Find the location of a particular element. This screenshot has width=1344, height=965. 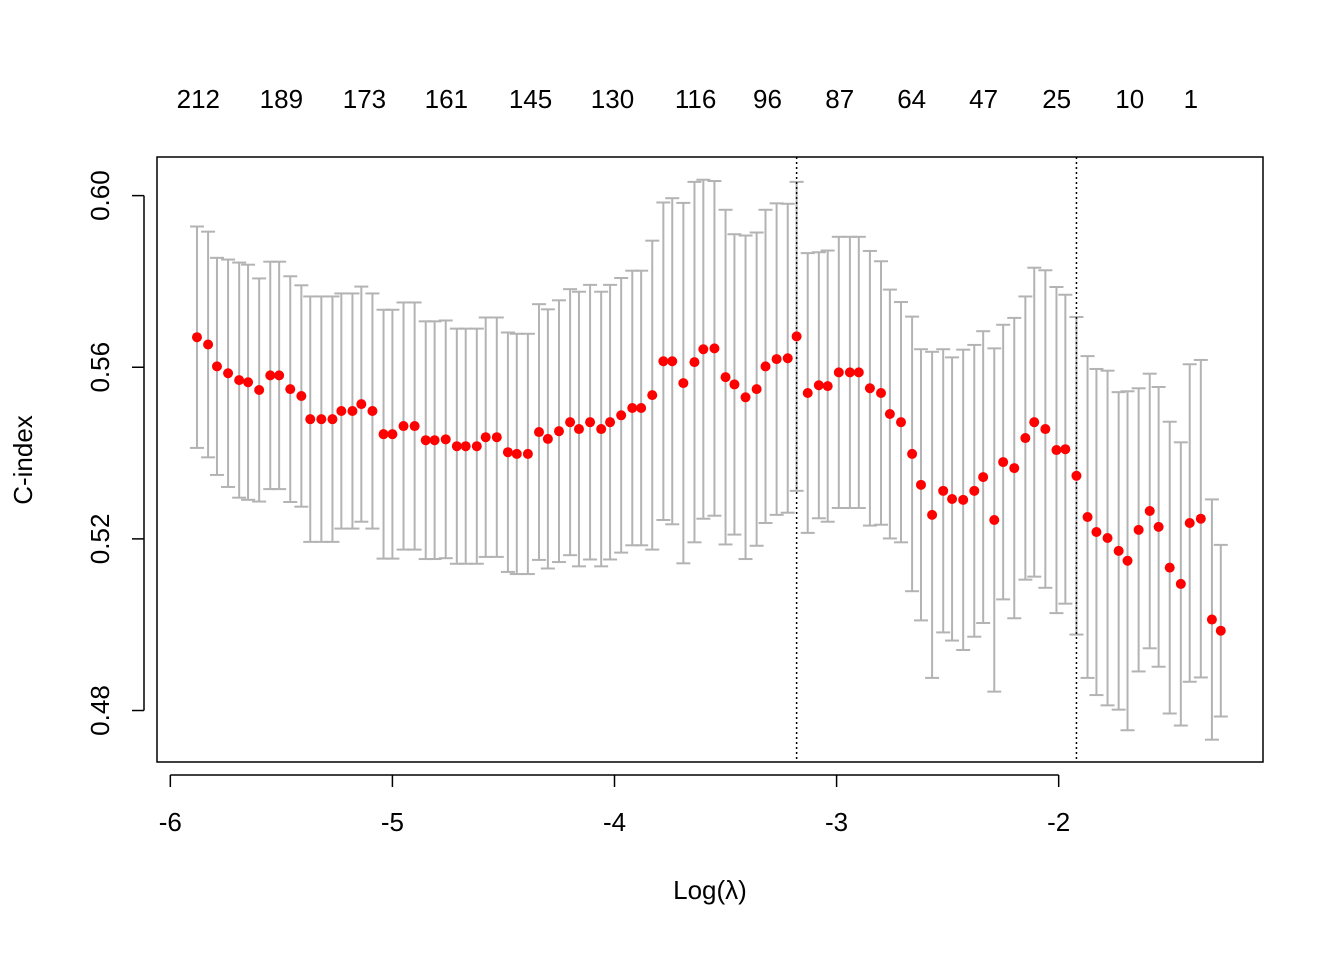

top-axis-label: 96 is located at coordinates (767, 99).